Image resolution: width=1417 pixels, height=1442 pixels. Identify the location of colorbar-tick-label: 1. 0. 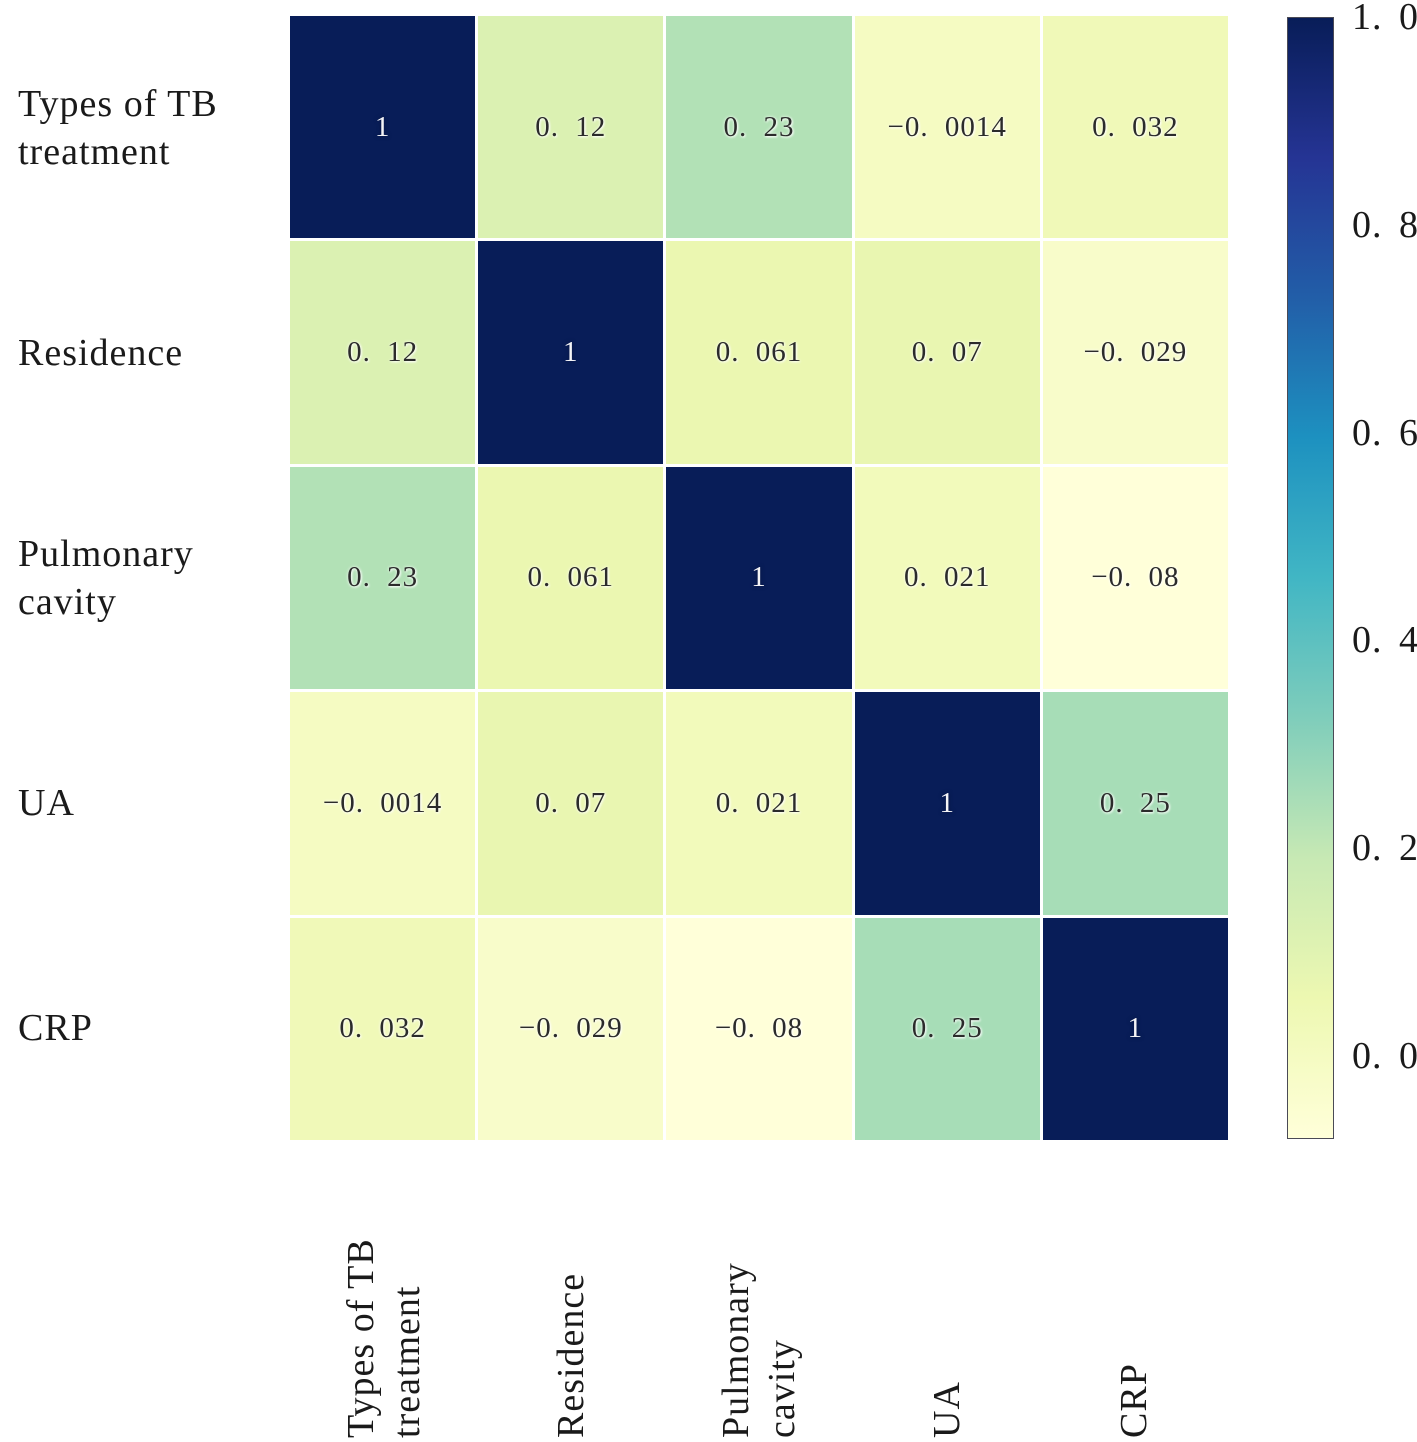
(1384, 19).